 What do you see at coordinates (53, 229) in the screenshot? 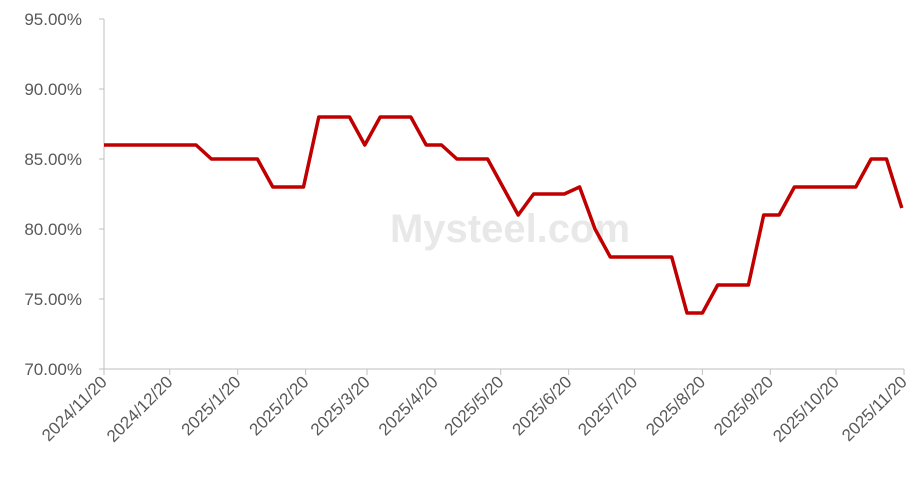
I see `y-tick-label: 80.00%` at bounding box center [53, 229].